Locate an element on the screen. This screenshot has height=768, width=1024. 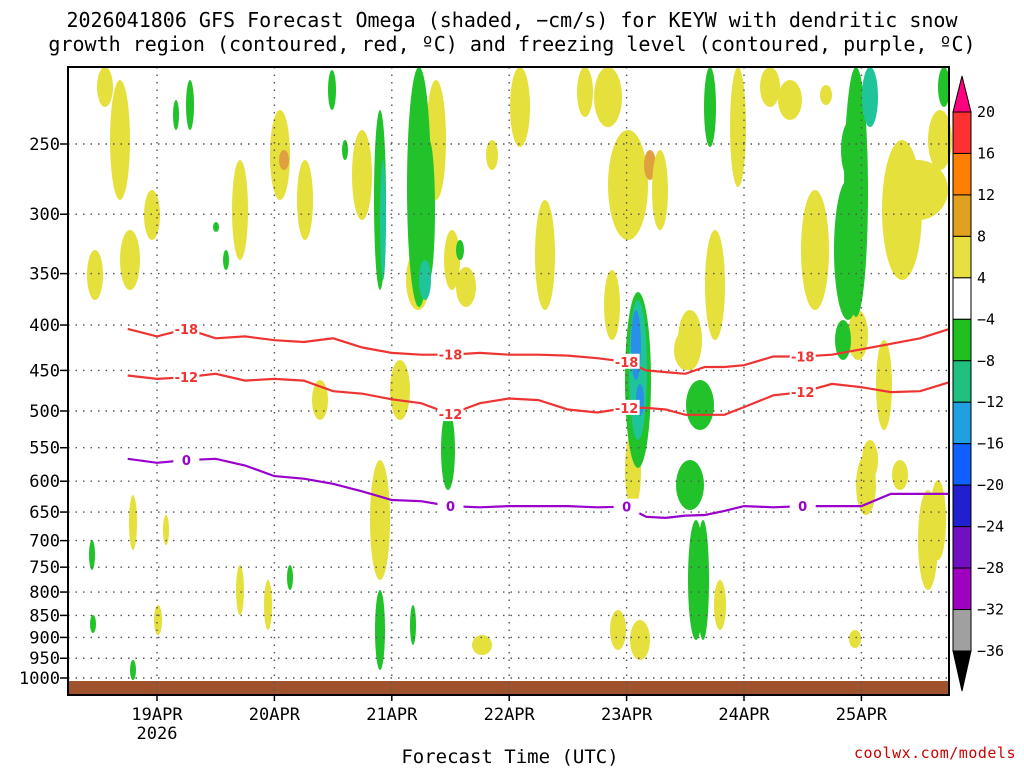
surface-fill is located at coordinates (508, 688).